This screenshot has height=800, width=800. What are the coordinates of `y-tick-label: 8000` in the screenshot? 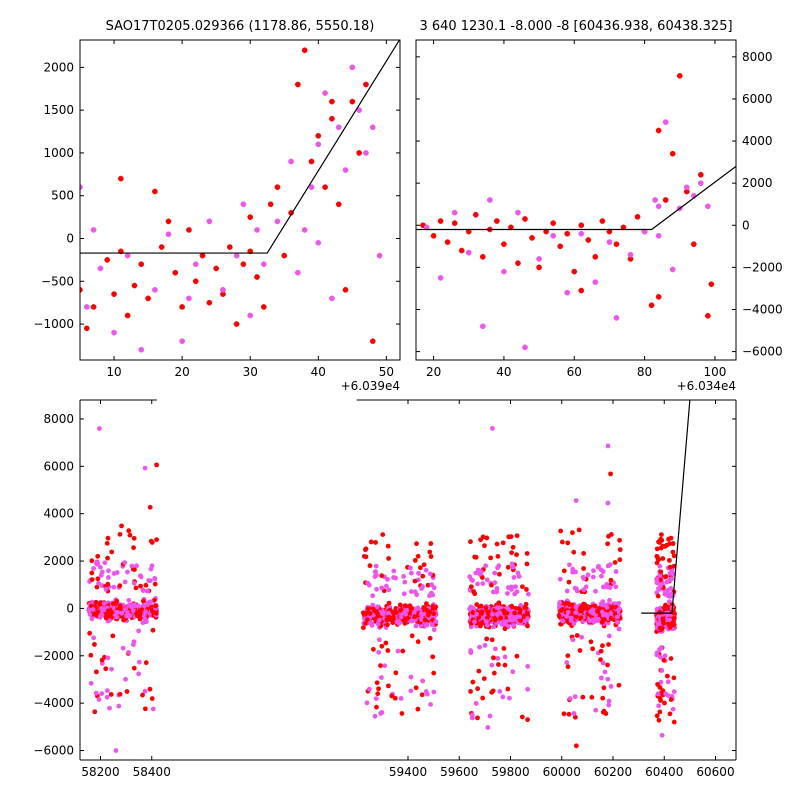 It's located at (58, 419).